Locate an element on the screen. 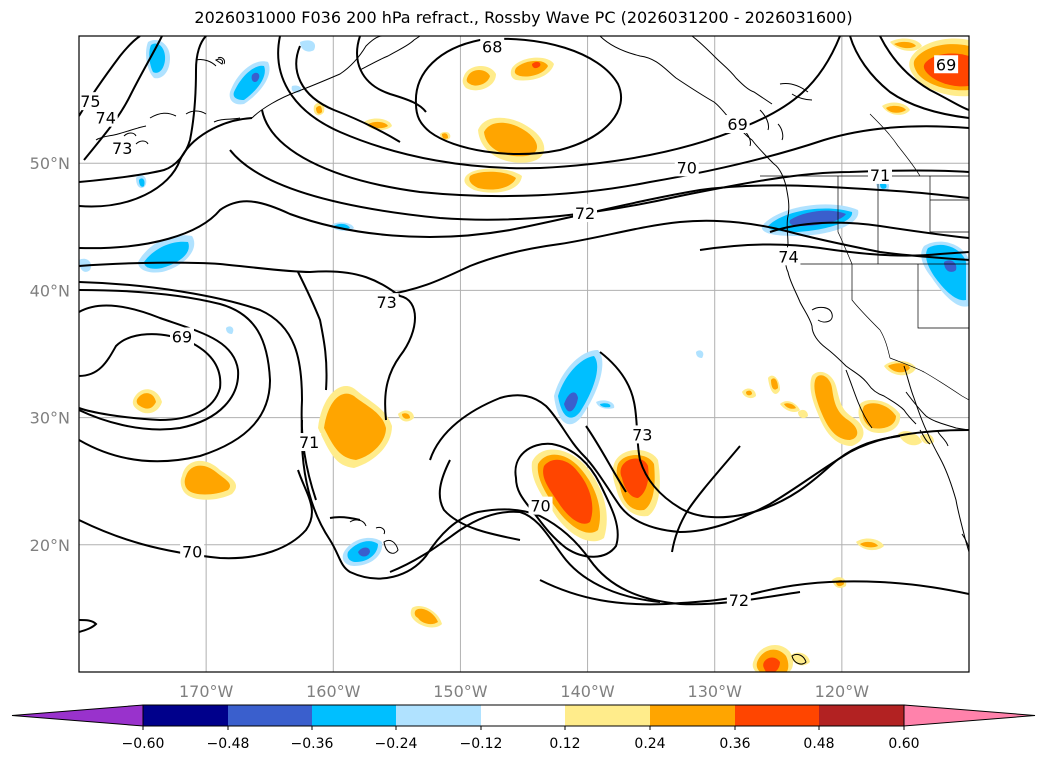  longitude-label: 140°W is located at coordinates (587, 691).